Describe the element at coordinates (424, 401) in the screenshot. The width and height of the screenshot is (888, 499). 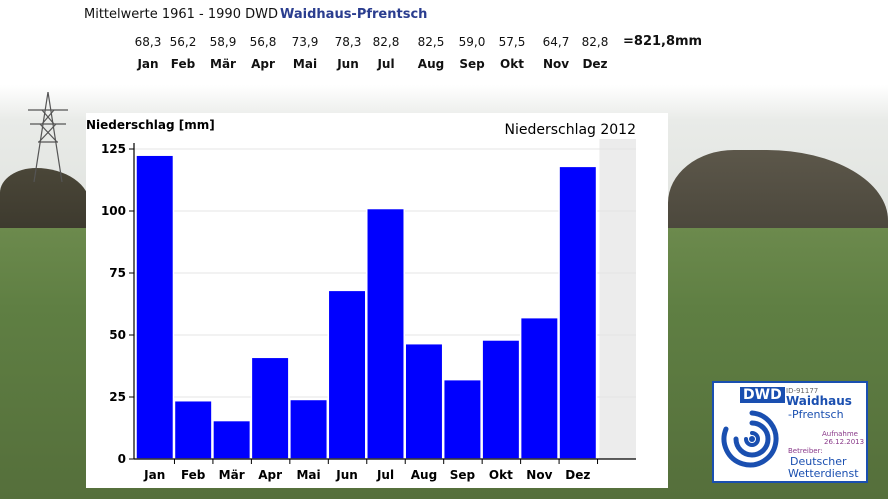
I see `bar-aug` at that location.